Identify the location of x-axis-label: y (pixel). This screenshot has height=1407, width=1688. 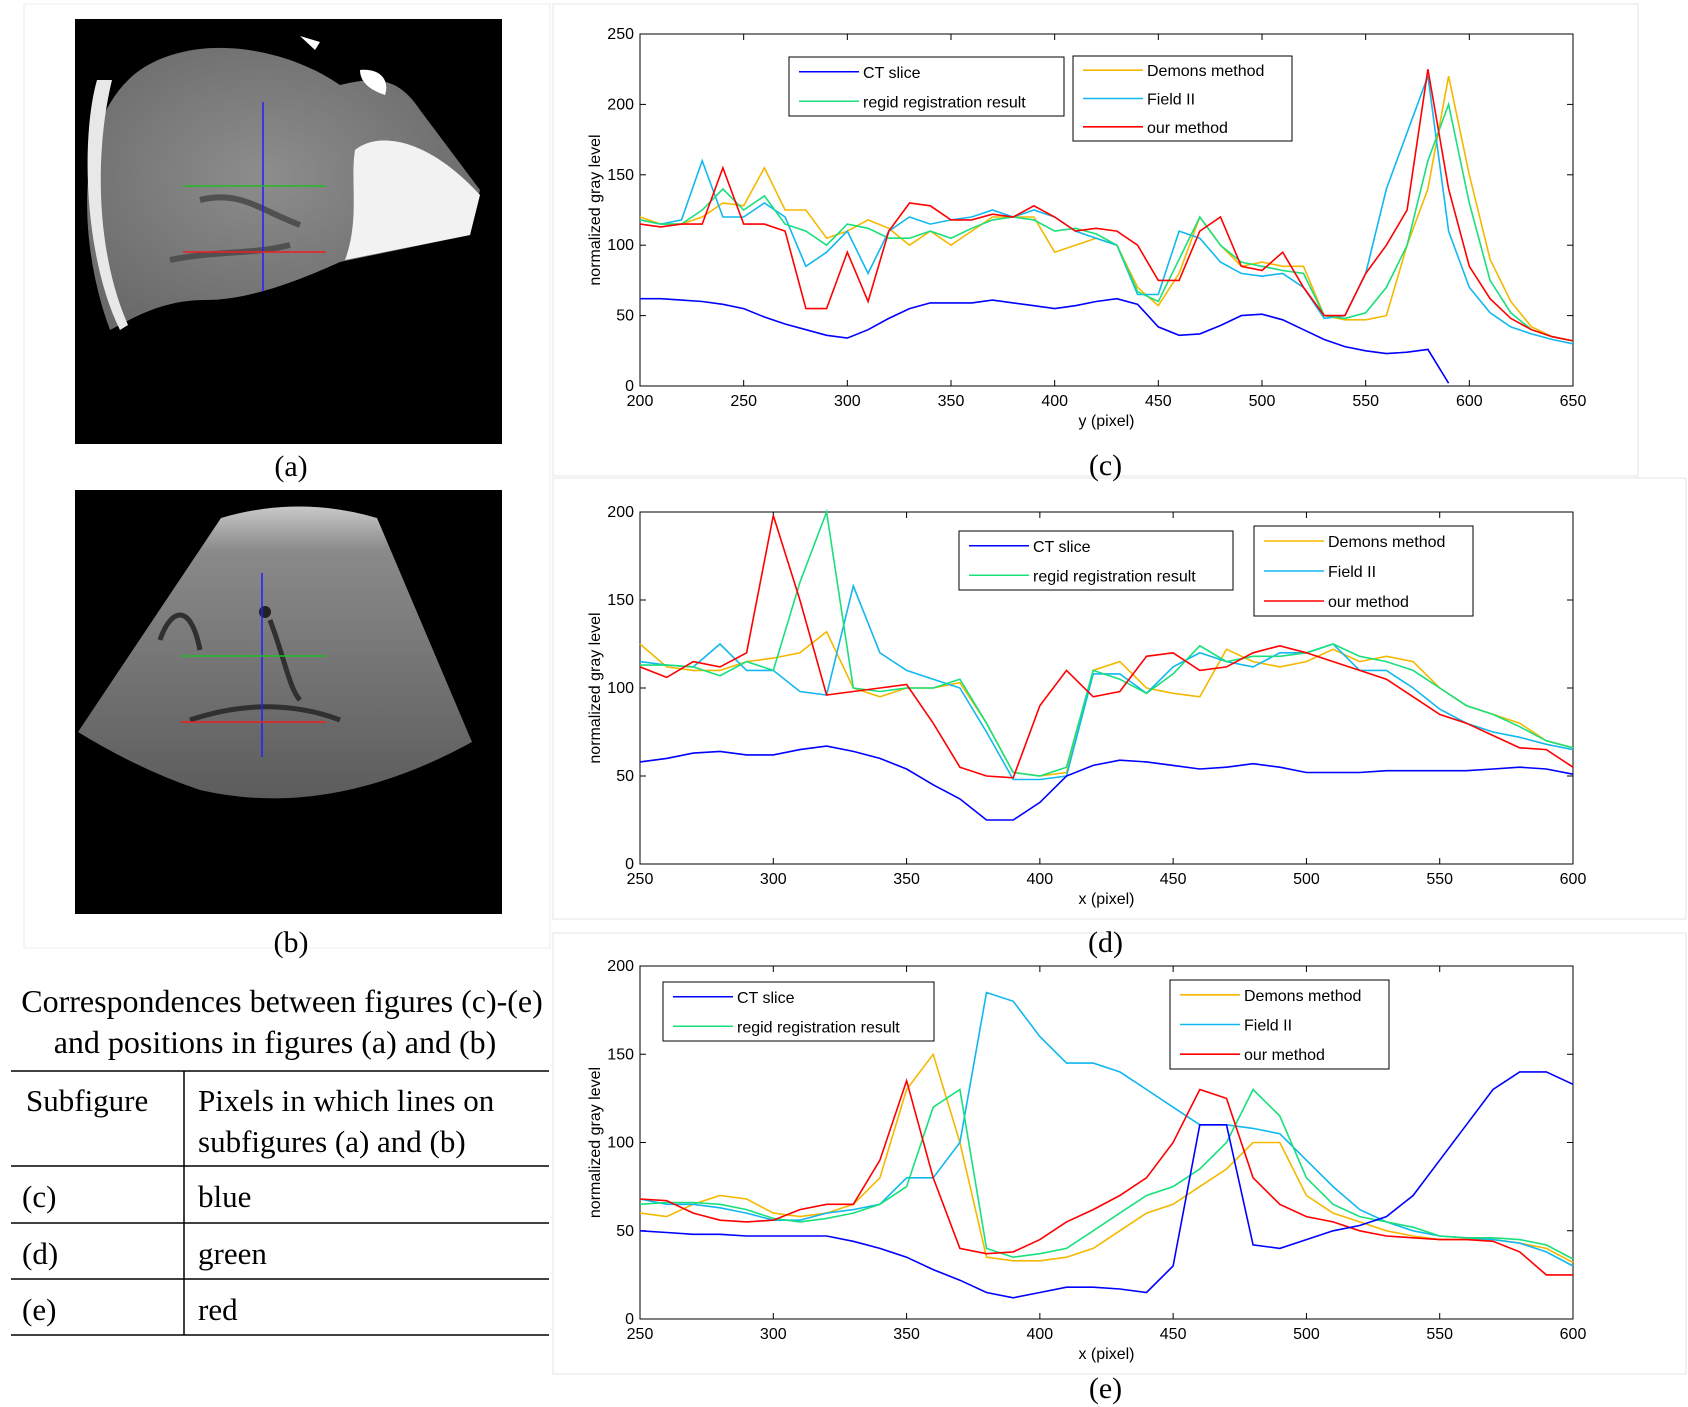
(1106, 421).